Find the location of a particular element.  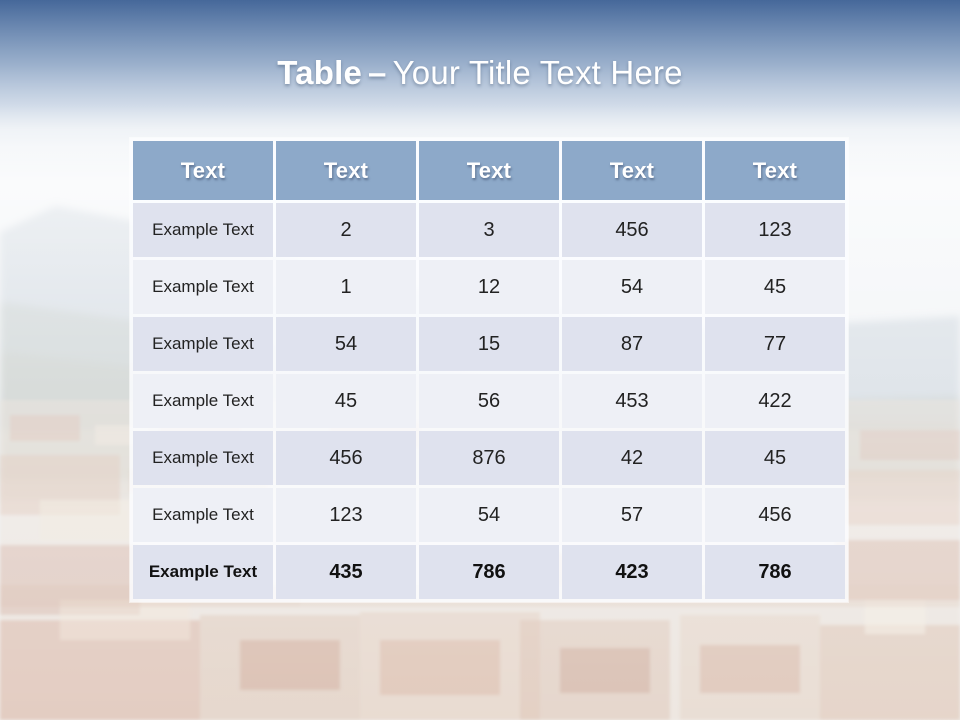

value-cell: 57 is located at coordinates (632, 515).